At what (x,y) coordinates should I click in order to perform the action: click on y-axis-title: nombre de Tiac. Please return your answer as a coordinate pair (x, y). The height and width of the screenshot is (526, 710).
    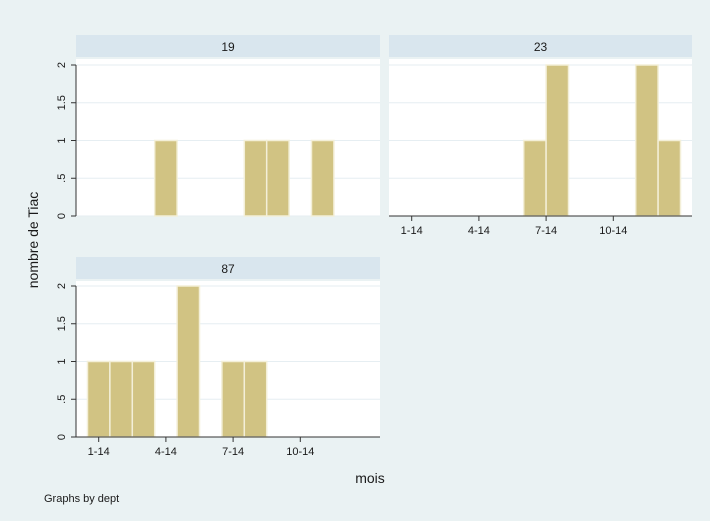
    Looking at the image, I should click on (33, 240).